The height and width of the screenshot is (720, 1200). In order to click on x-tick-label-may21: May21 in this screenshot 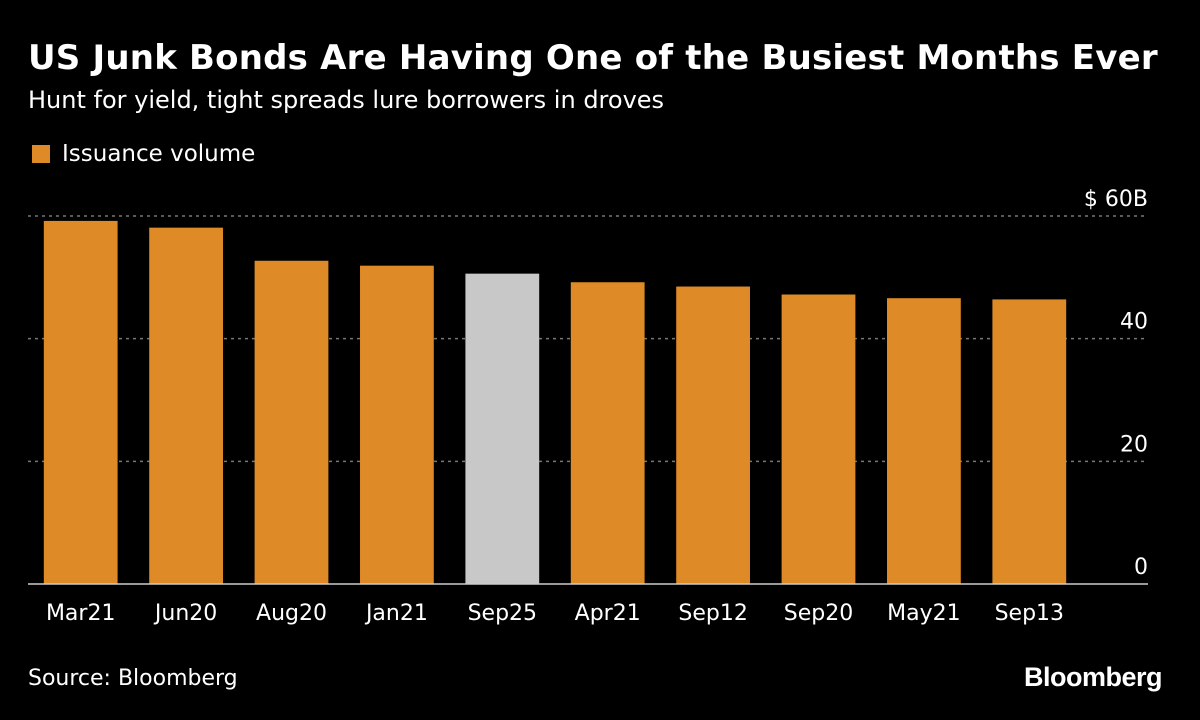, I will do `click(923, 613)`.